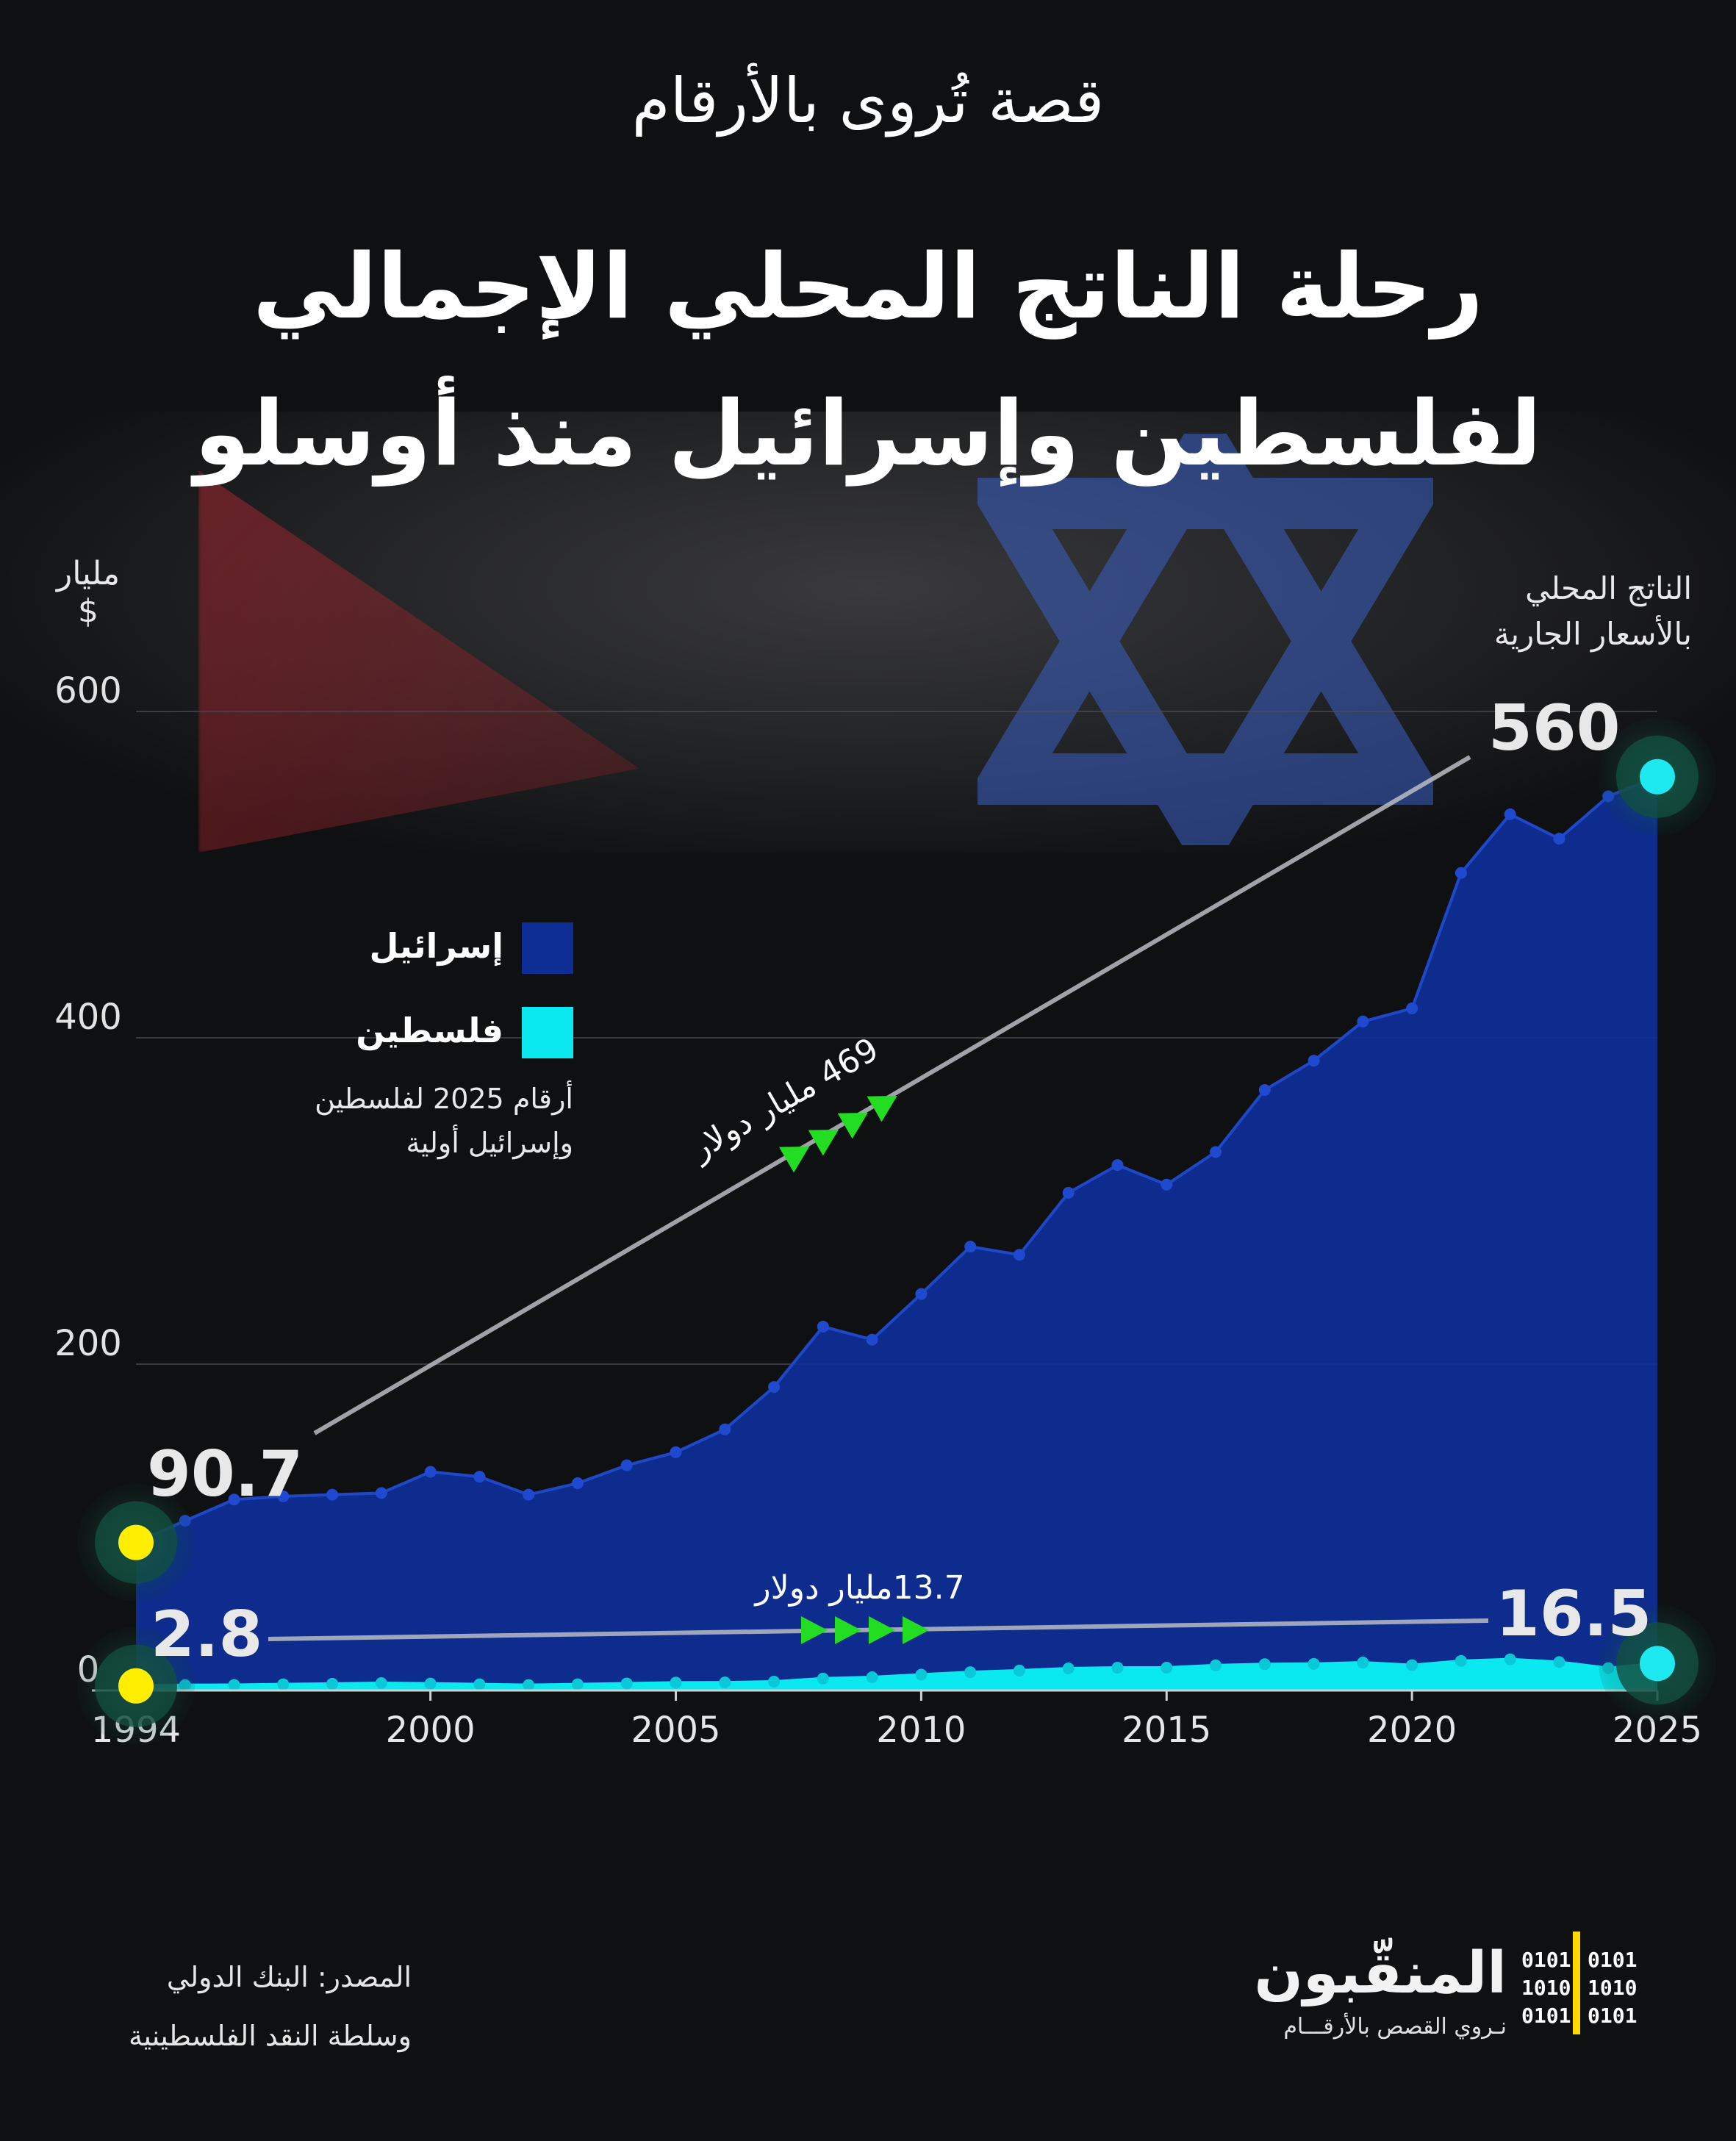  What do you see at coordinates (225, 1474) in the screenshot?
I see `israel-start-value: 90.7` at bounding box center [225, 1474].